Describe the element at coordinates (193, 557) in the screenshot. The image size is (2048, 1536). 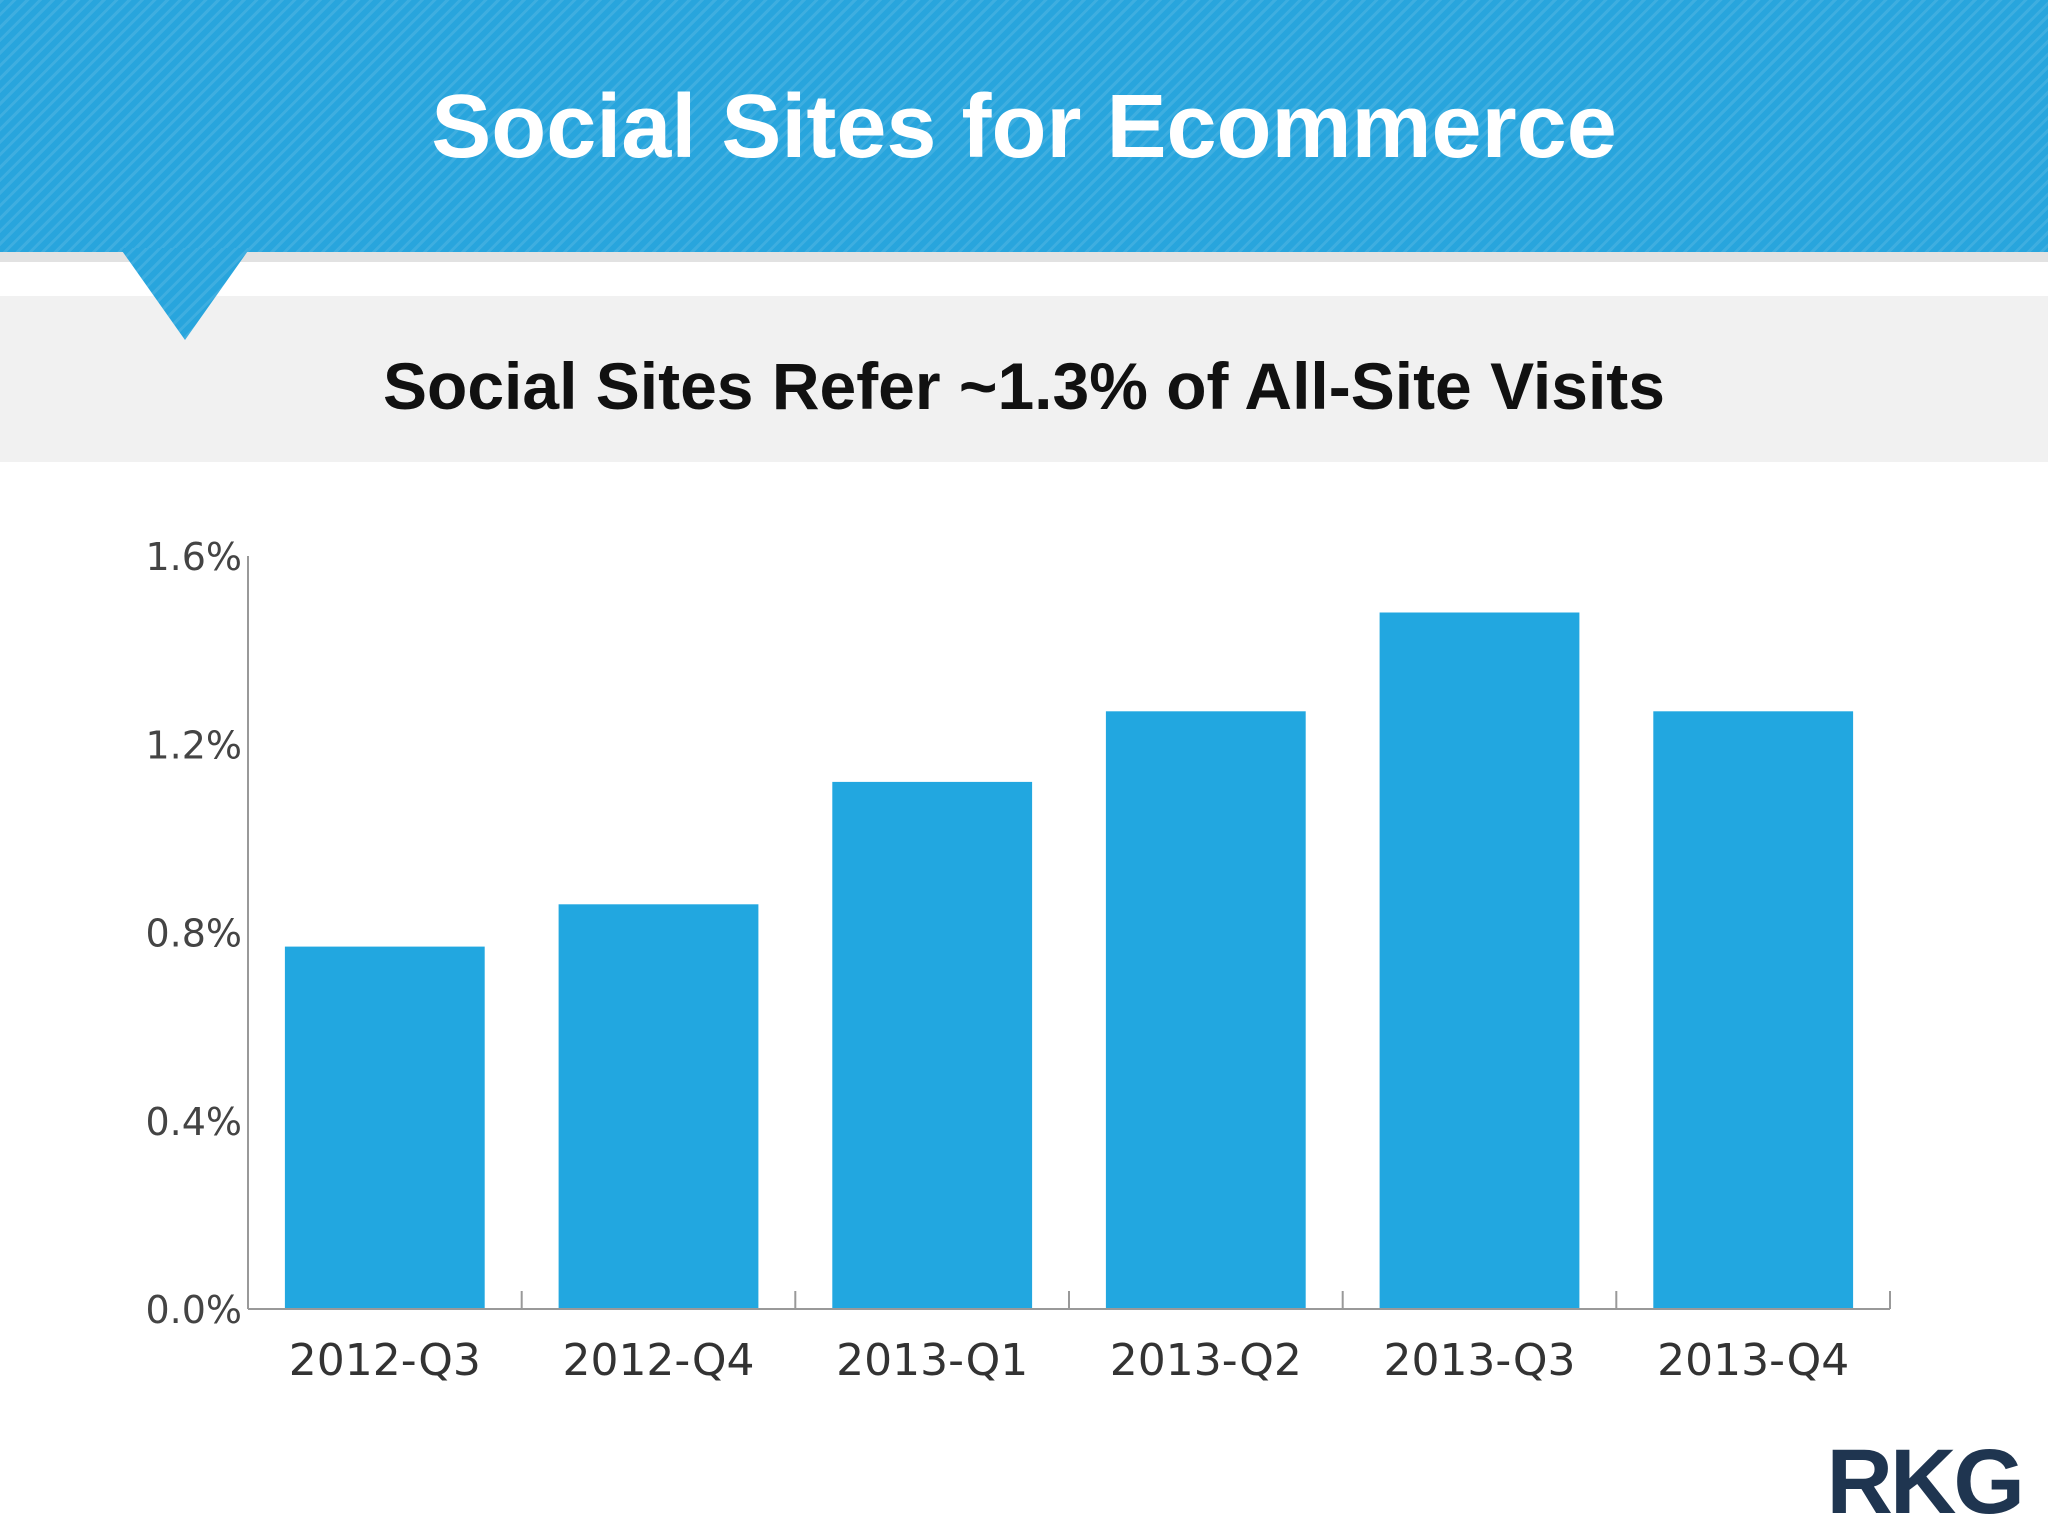
I see `y-tick-label: 1.6%` at that location.